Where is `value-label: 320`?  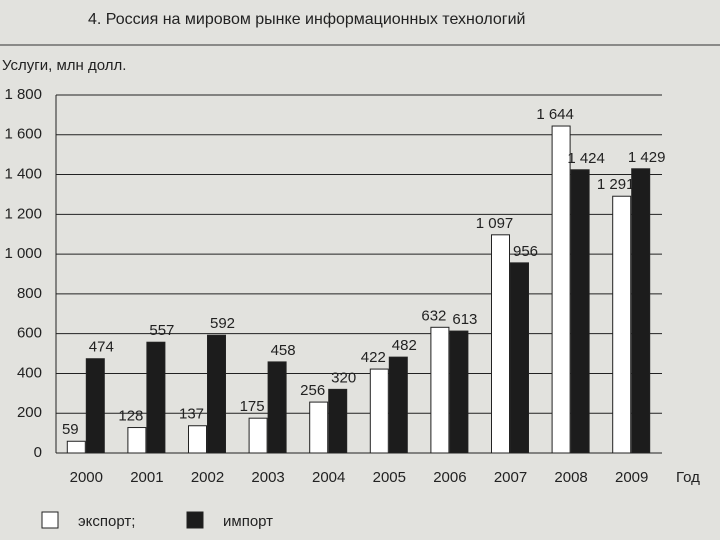
value-label: 320 is located at coordinates (343, 377).